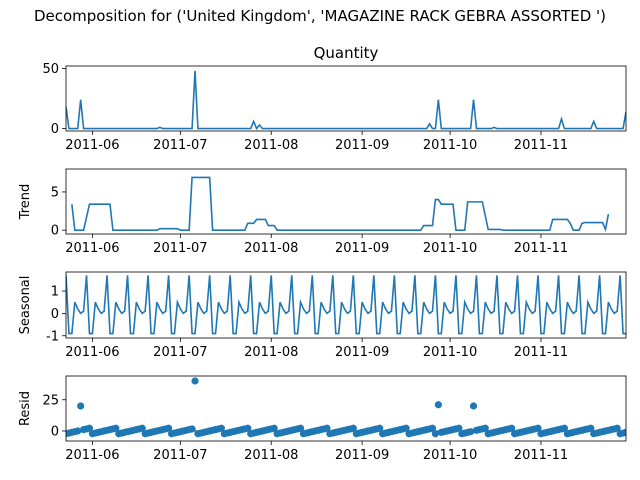 The image size is (640, 480). What do you see at coordinates (450, 352) in the screenshot?
I see `seasonal-xtick-label: 2011-10` at bounding box center [450, 352].